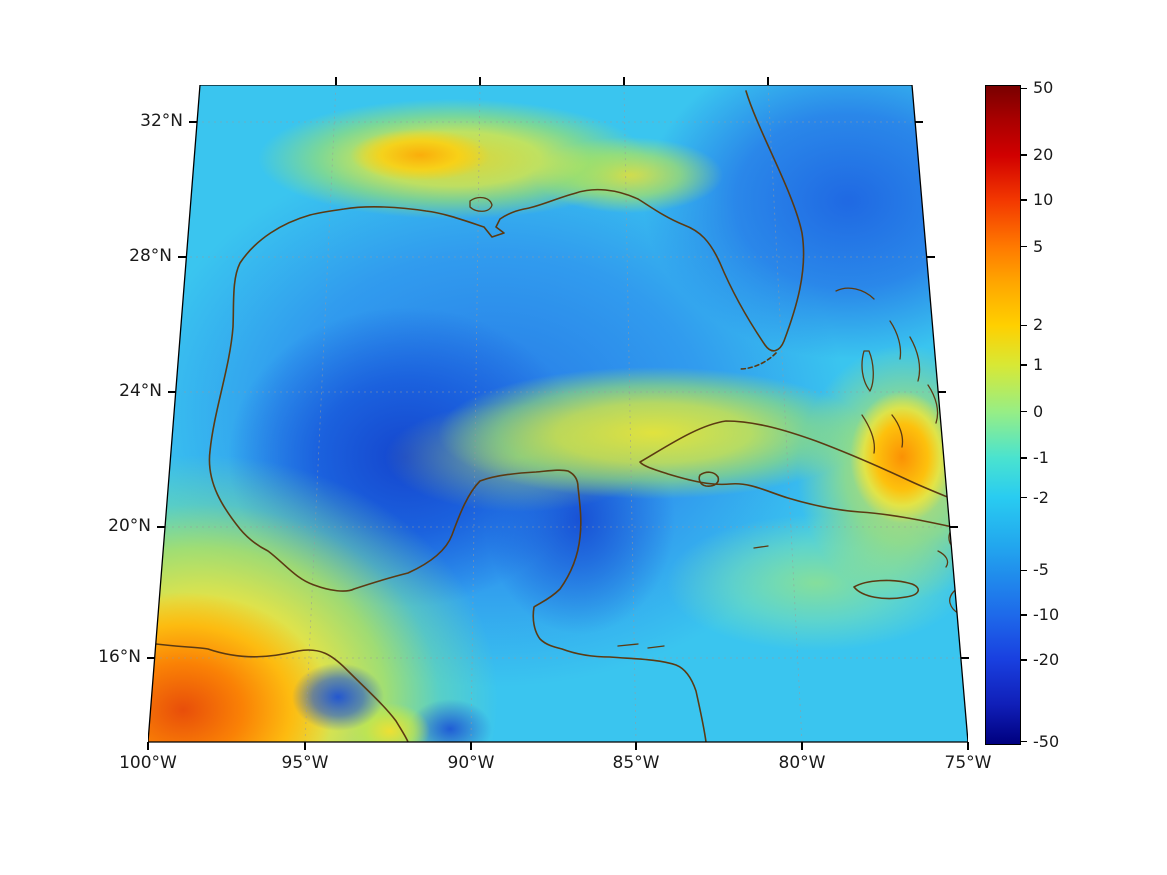 Image resolution: width=1167 pixels, height=875 pixels. What do you see at coordinates (161, 121) in the screenshot?
I see `y-axis-tick-label: 32°N` at bounding box center [161, 121].